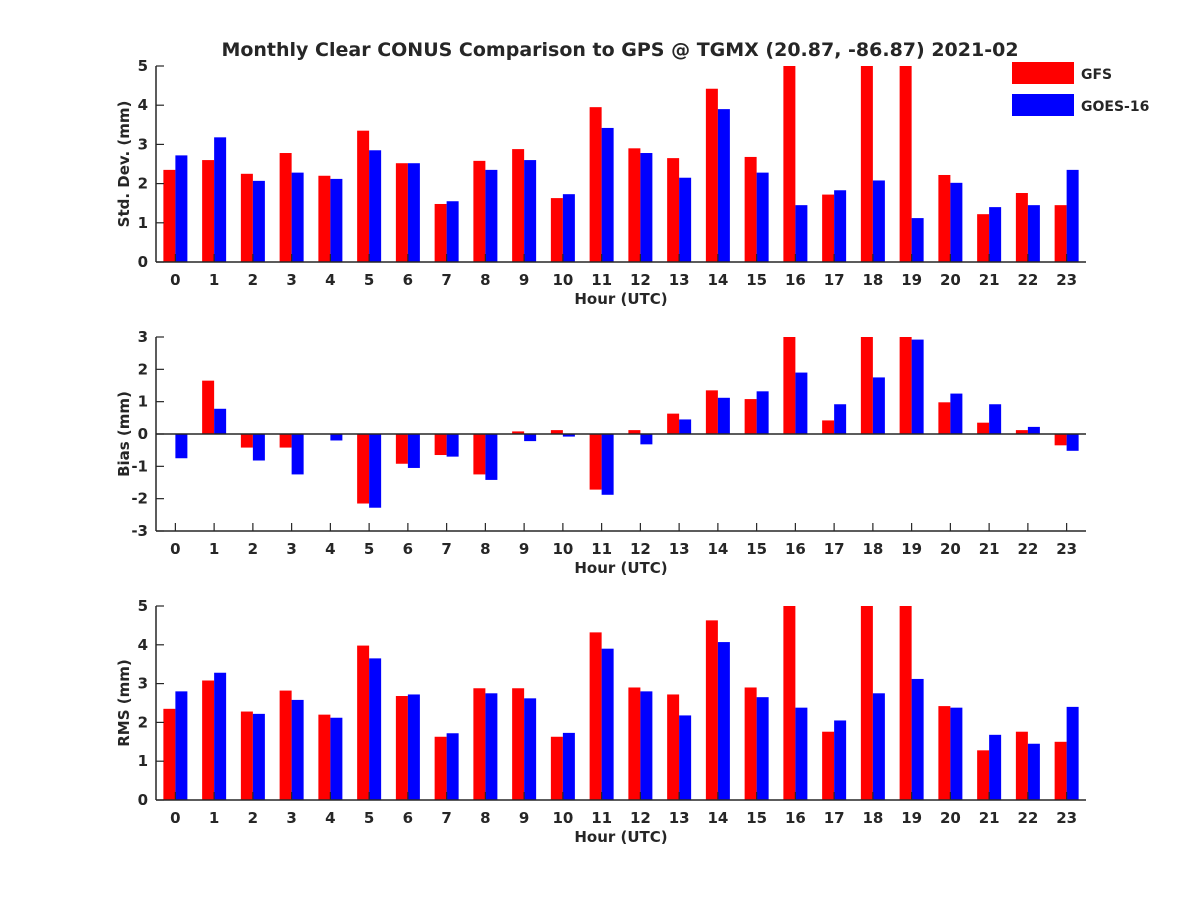 This screenshot has width=1200, height=900. Describe the element at coordinates (143, 105) in the screenshot. I see `y-tick-label: 4` at that location.